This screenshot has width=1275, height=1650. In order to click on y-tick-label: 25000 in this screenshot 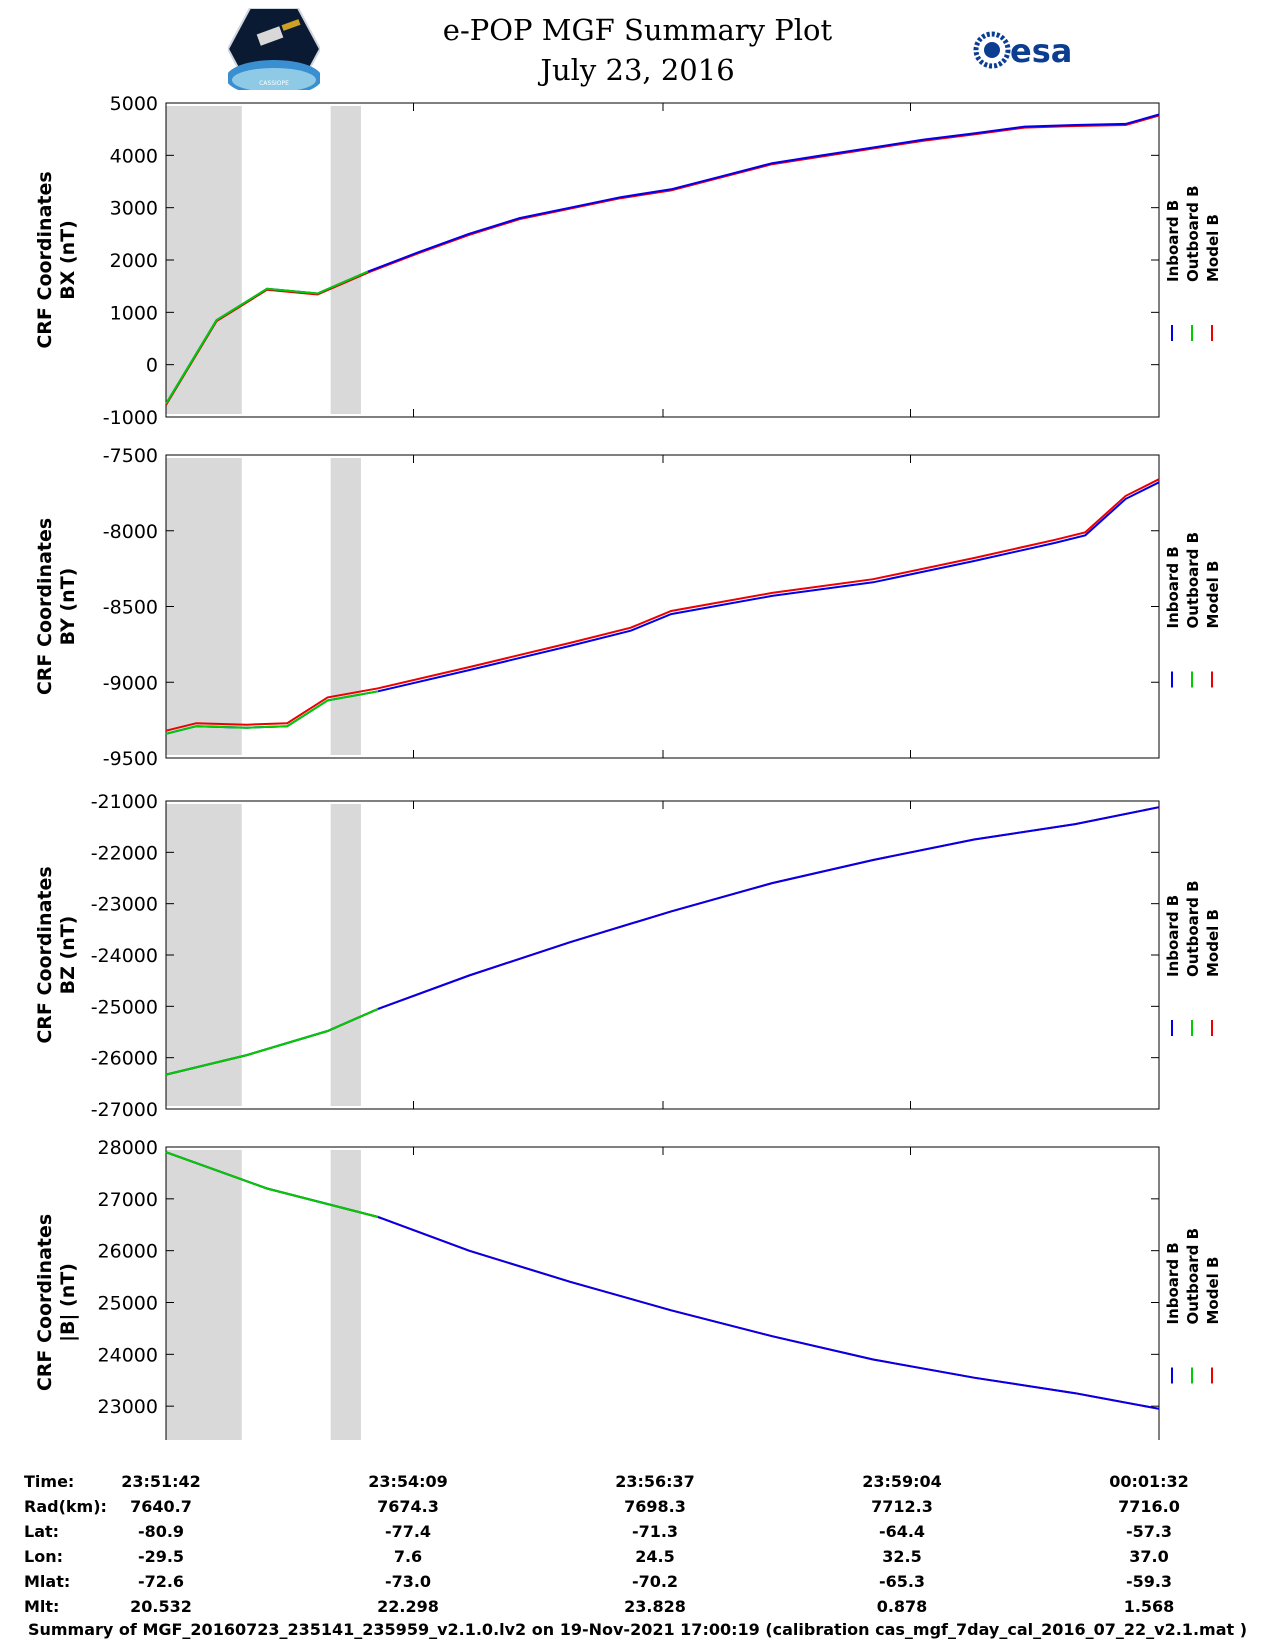, I will do `click(128, 1304)`.